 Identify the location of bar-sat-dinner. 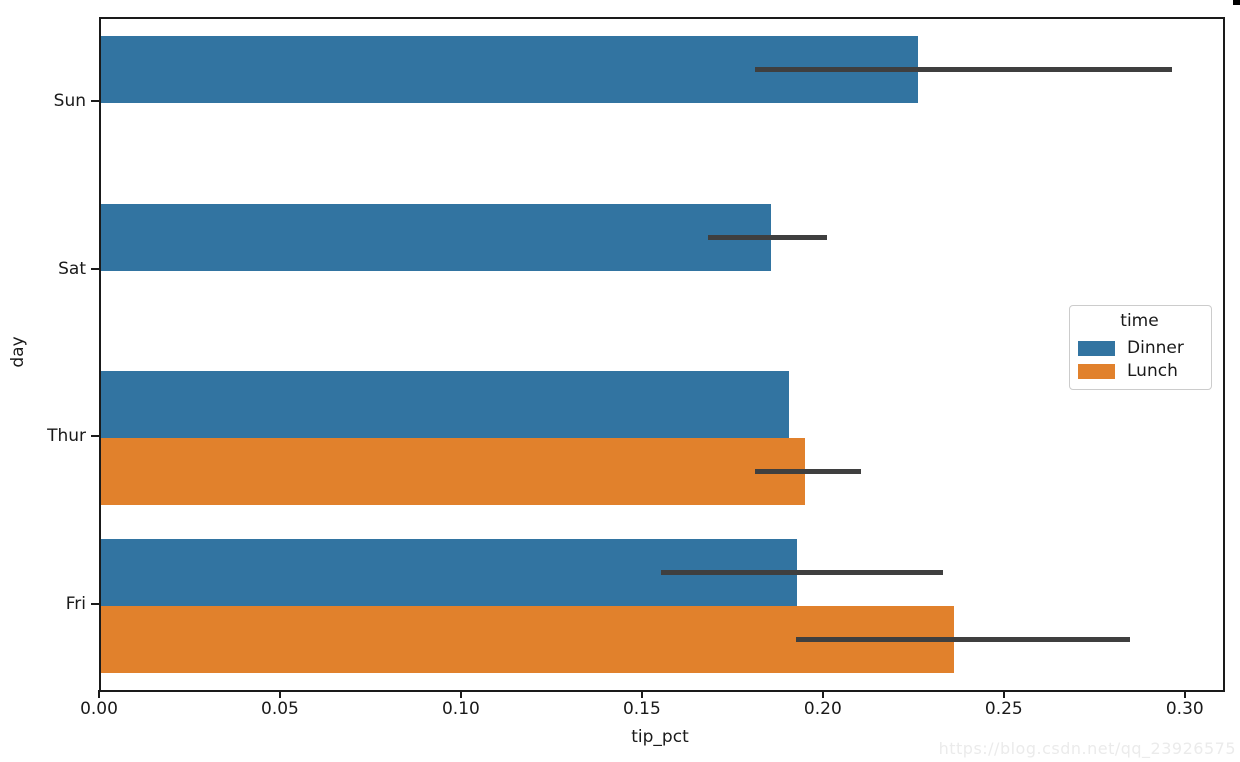
(436, 237).